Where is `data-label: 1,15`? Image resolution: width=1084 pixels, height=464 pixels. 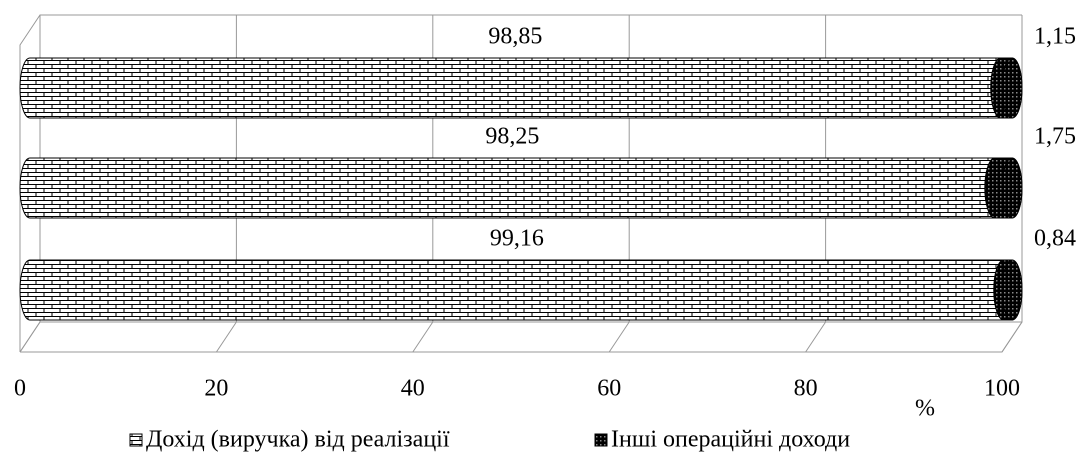
data-label: 1,15 is located at coordinates (1055, 37).